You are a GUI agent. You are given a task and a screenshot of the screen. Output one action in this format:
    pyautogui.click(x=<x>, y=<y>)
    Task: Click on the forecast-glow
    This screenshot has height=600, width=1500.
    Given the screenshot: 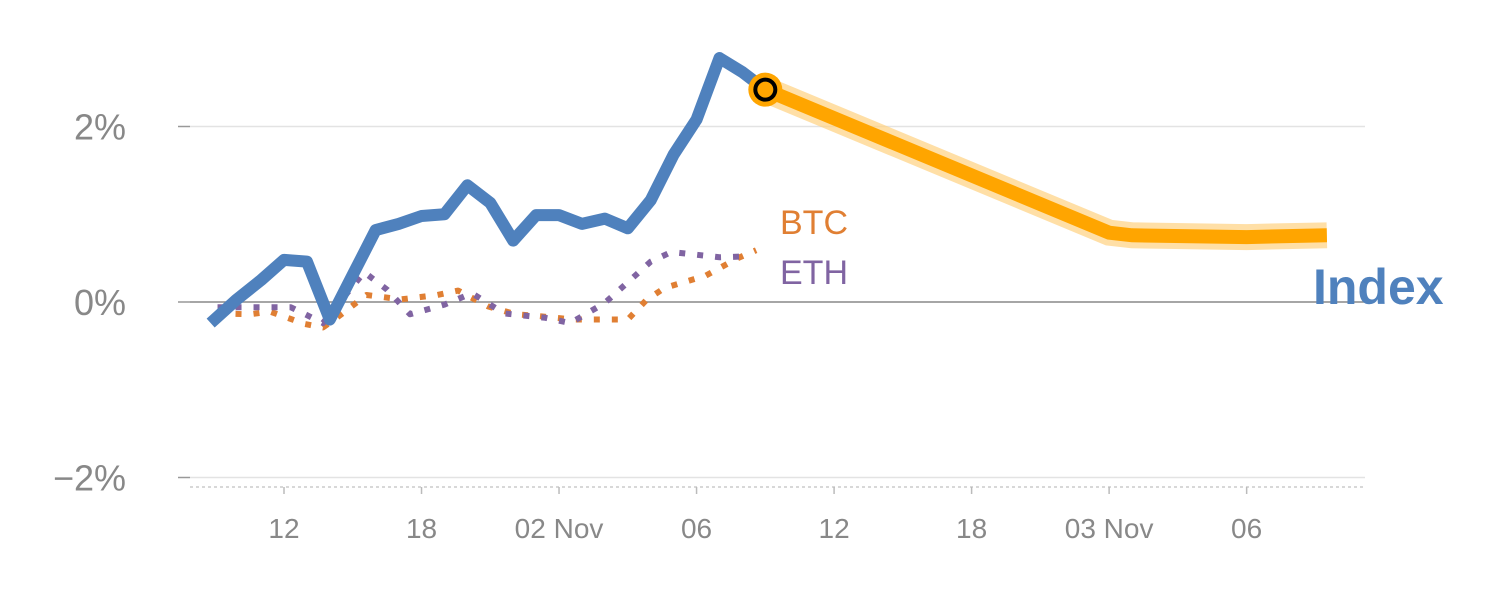 What is the action you would take?
    pyautogui.click(x=1044, y=164)
    